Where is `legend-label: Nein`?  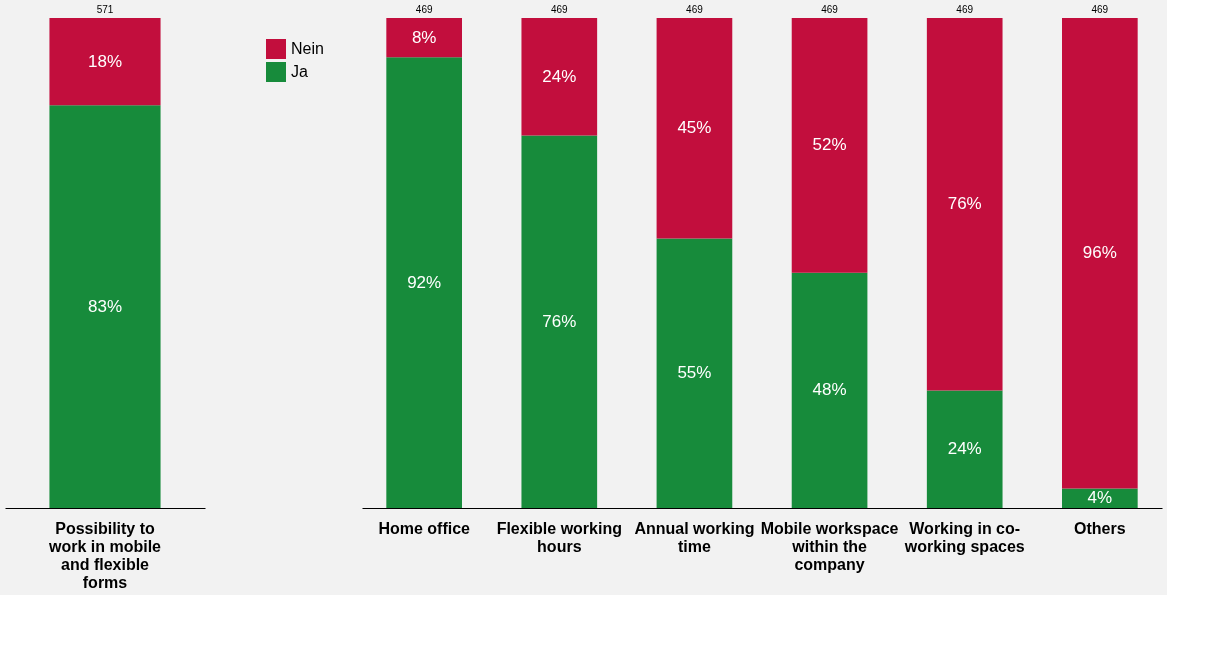
legend-label: Nein is located at coordinates (307, 48).